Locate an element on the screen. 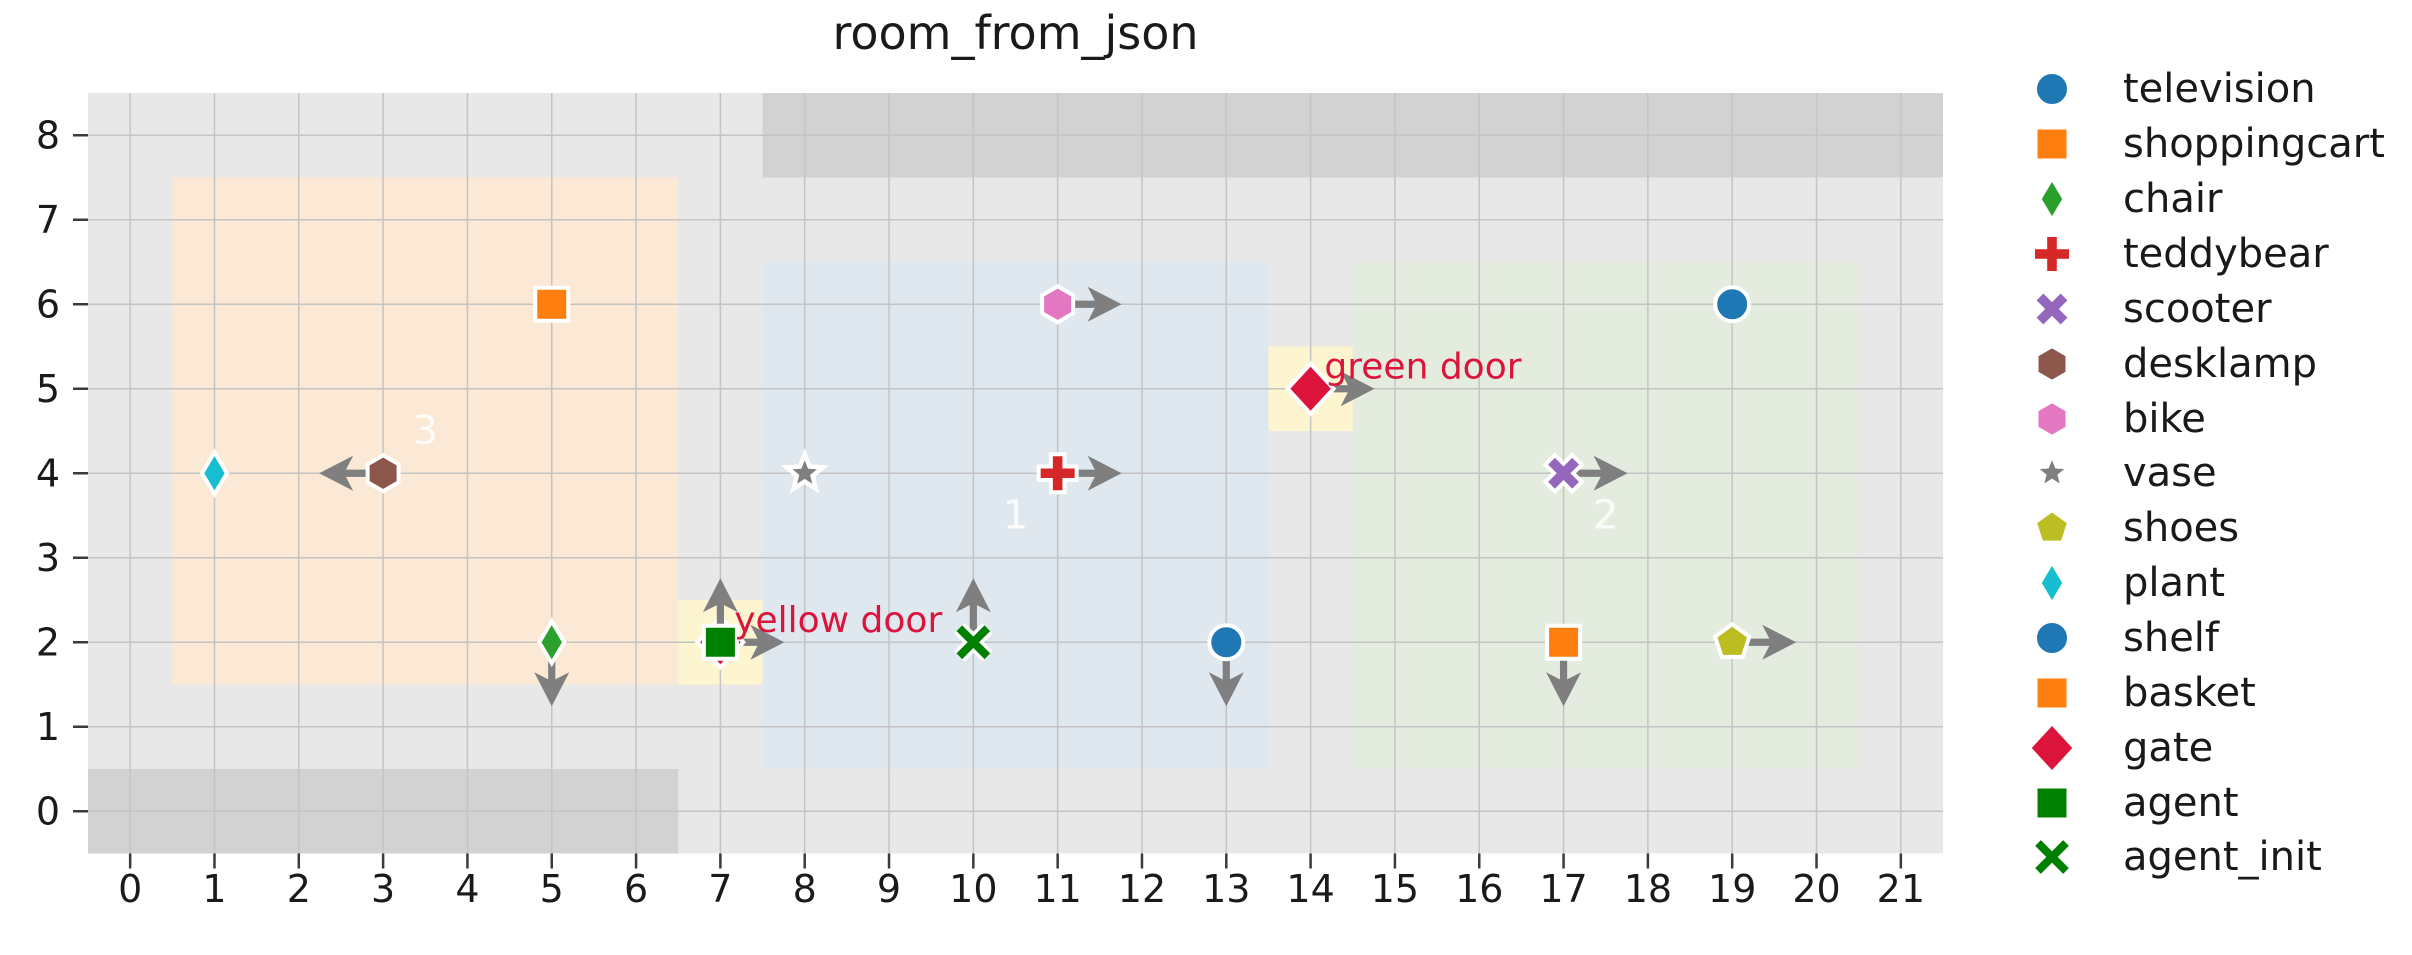 The height and width of the screenshot is (955, 2412). object-shoppingcart is located at coordinates (552, 304).